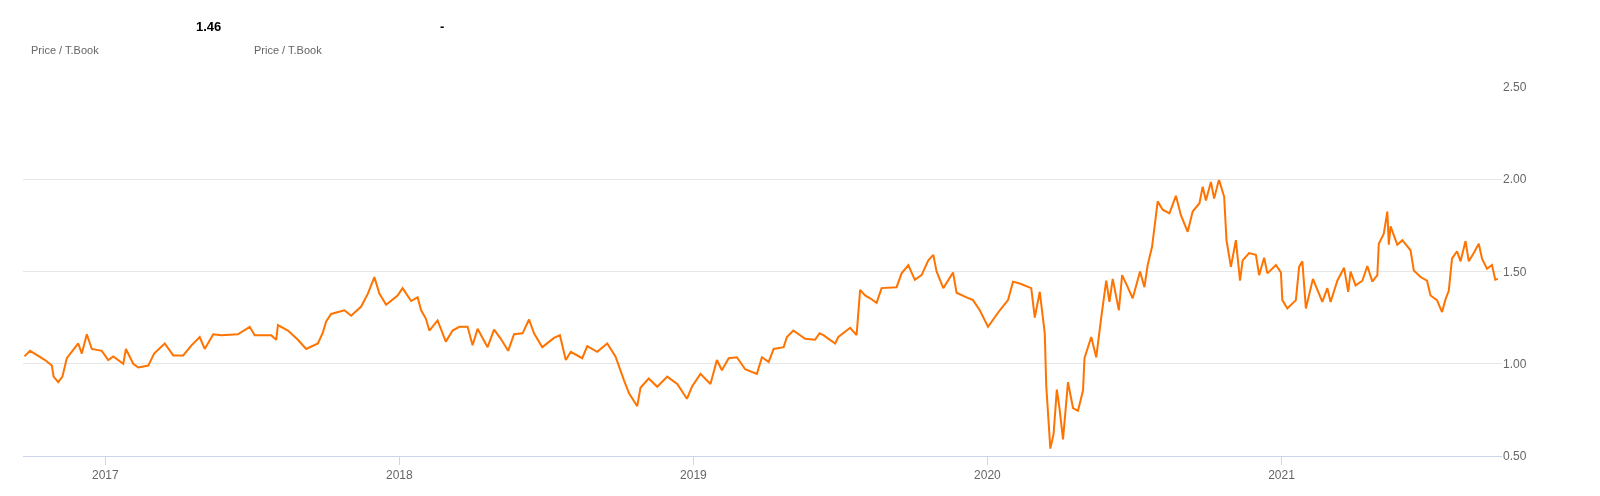 The image size is (1600, 496). Describe the element at coordinates (209, 26) in the screenshot. I see `text: 1.46` at that location.